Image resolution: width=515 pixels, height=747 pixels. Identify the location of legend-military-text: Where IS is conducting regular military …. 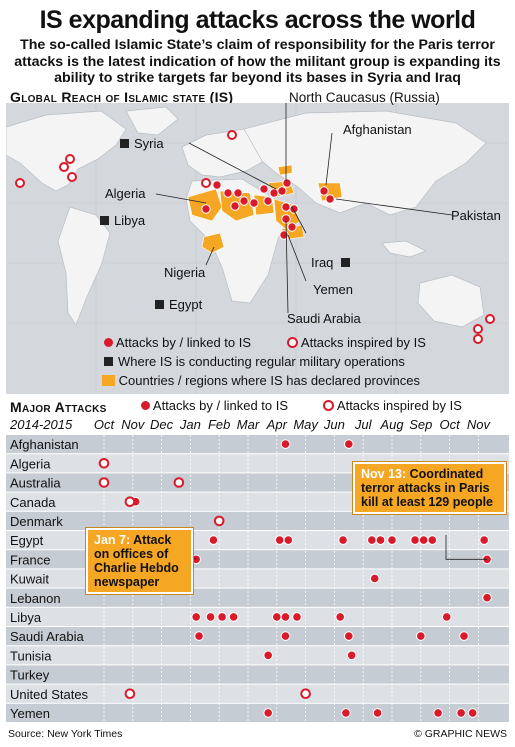
(261, 361).